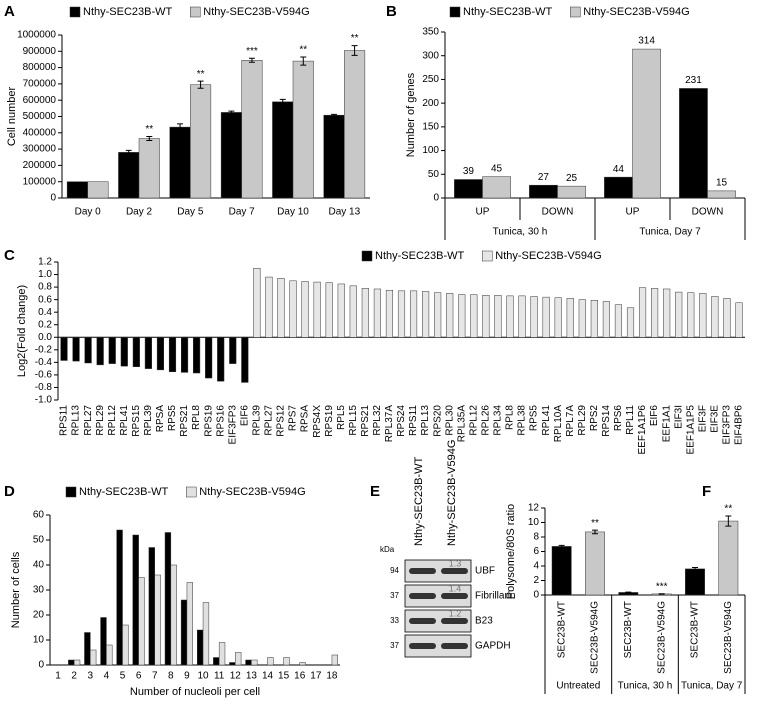 Image resolution: width=760 pixels, height=705 pixels. Describe the element at coordinates (40, 132) in the screenshot. I see `y-tick-label: 400000` at that location.